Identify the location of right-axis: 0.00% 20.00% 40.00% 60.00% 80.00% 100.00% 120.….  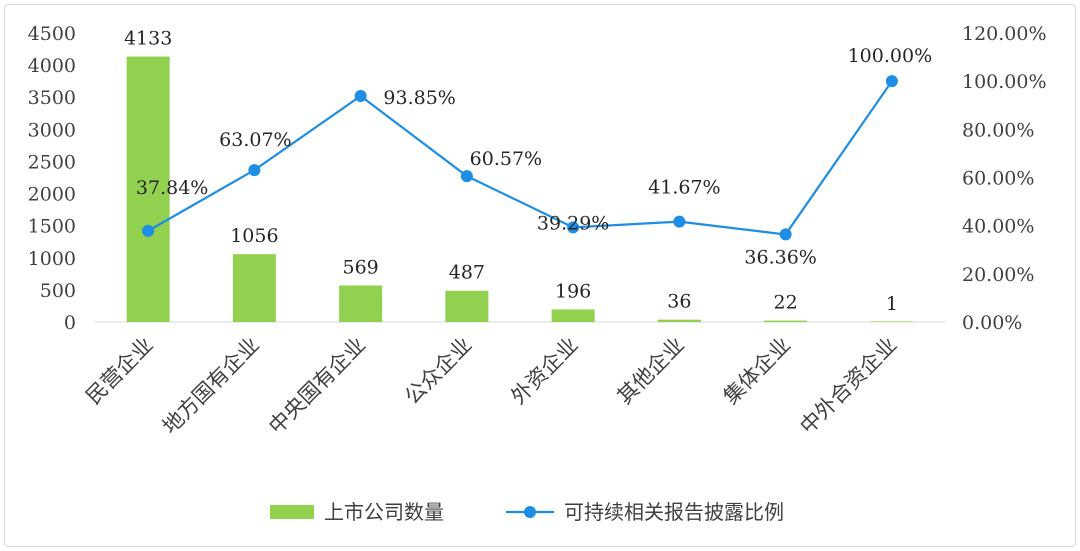
(1004, 178).